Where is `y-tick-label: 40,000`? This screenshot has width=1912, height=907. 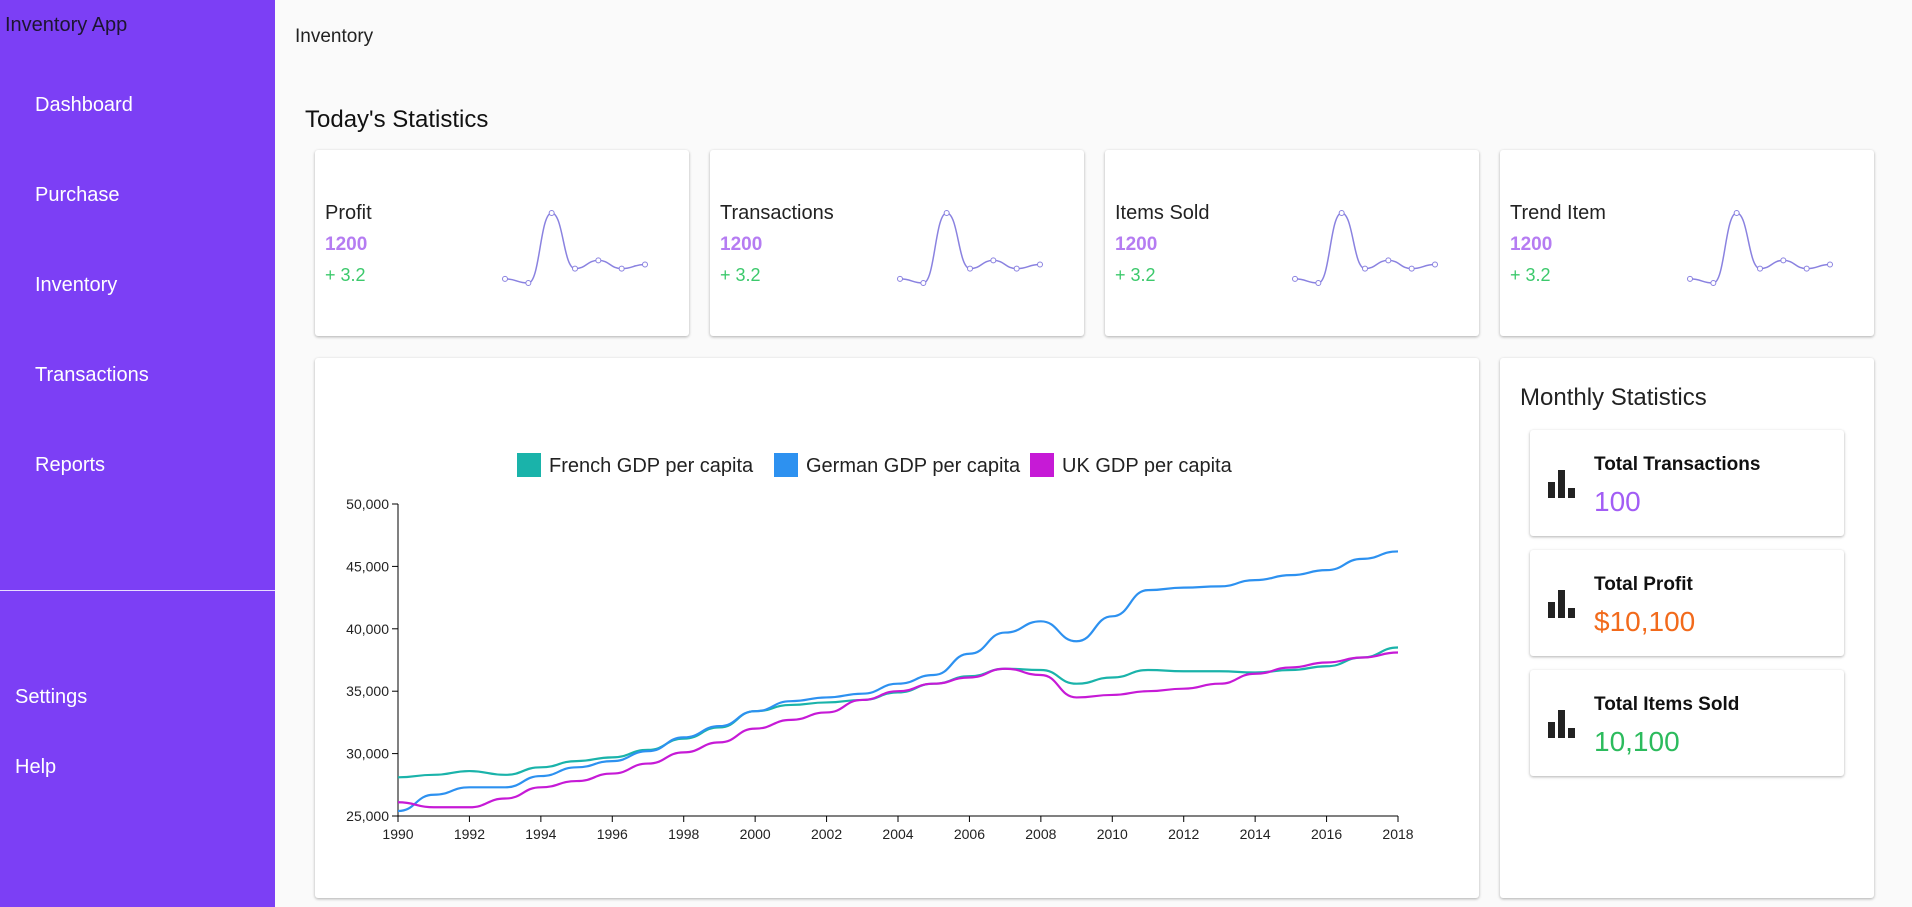 y-tick-label: 40,000 is located at coordinates (367, 629).